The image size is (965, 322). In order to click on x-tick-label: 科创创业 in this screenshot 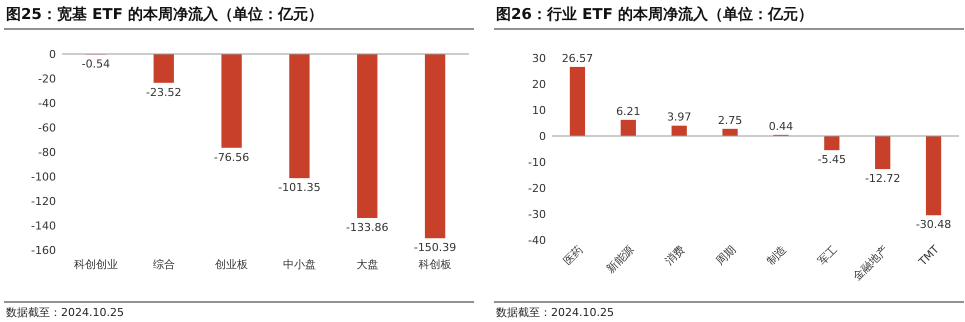, I will do `click(96, 264)`.